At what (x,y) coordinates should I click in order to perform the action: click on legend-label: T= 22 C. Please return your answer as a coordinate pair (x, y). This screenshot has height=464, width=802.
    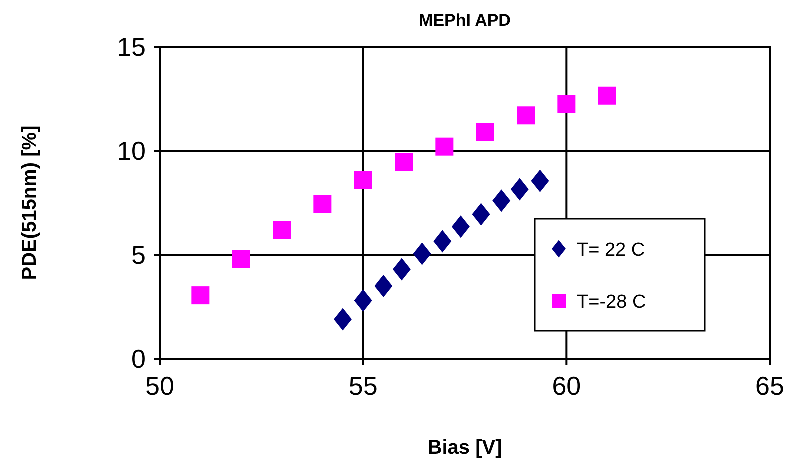
    Looking at the image, I should click on (611, 250).